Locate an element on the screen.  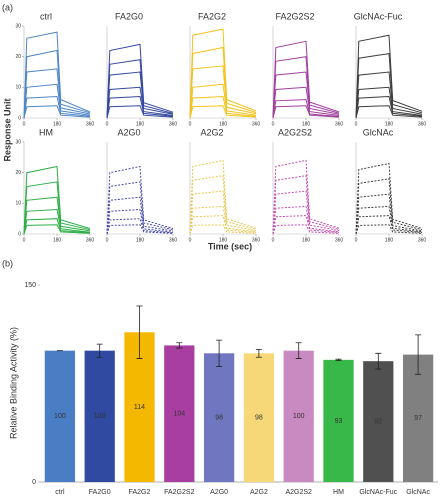
y-tick-label: 20 is located at coordinates (18, 173).